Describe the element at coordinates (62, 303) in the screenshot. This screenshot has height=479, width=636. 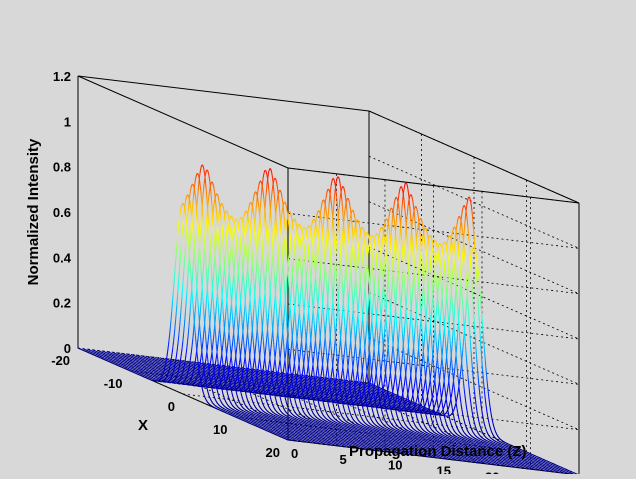
I see `z-tick-label: 0.2` at that location.